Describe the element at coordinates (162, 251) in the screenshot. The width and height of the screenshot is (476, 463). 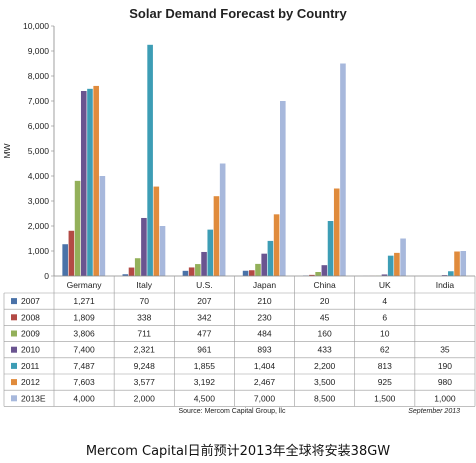
I see `bar-2013E-Italy` at that location.